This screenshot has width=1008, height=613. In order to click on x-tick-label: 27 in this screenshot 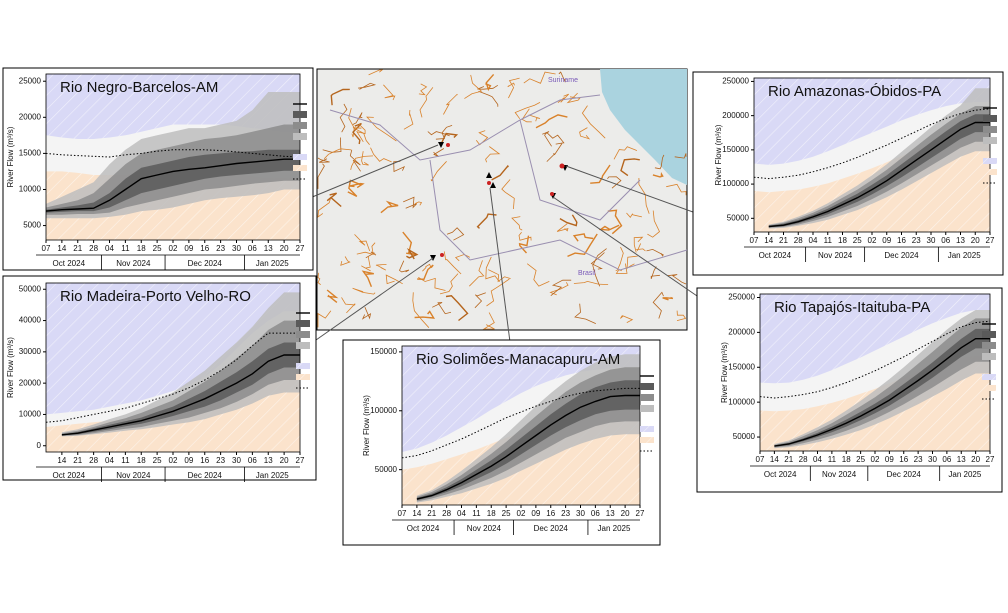, I will do `click(300, 248)`.